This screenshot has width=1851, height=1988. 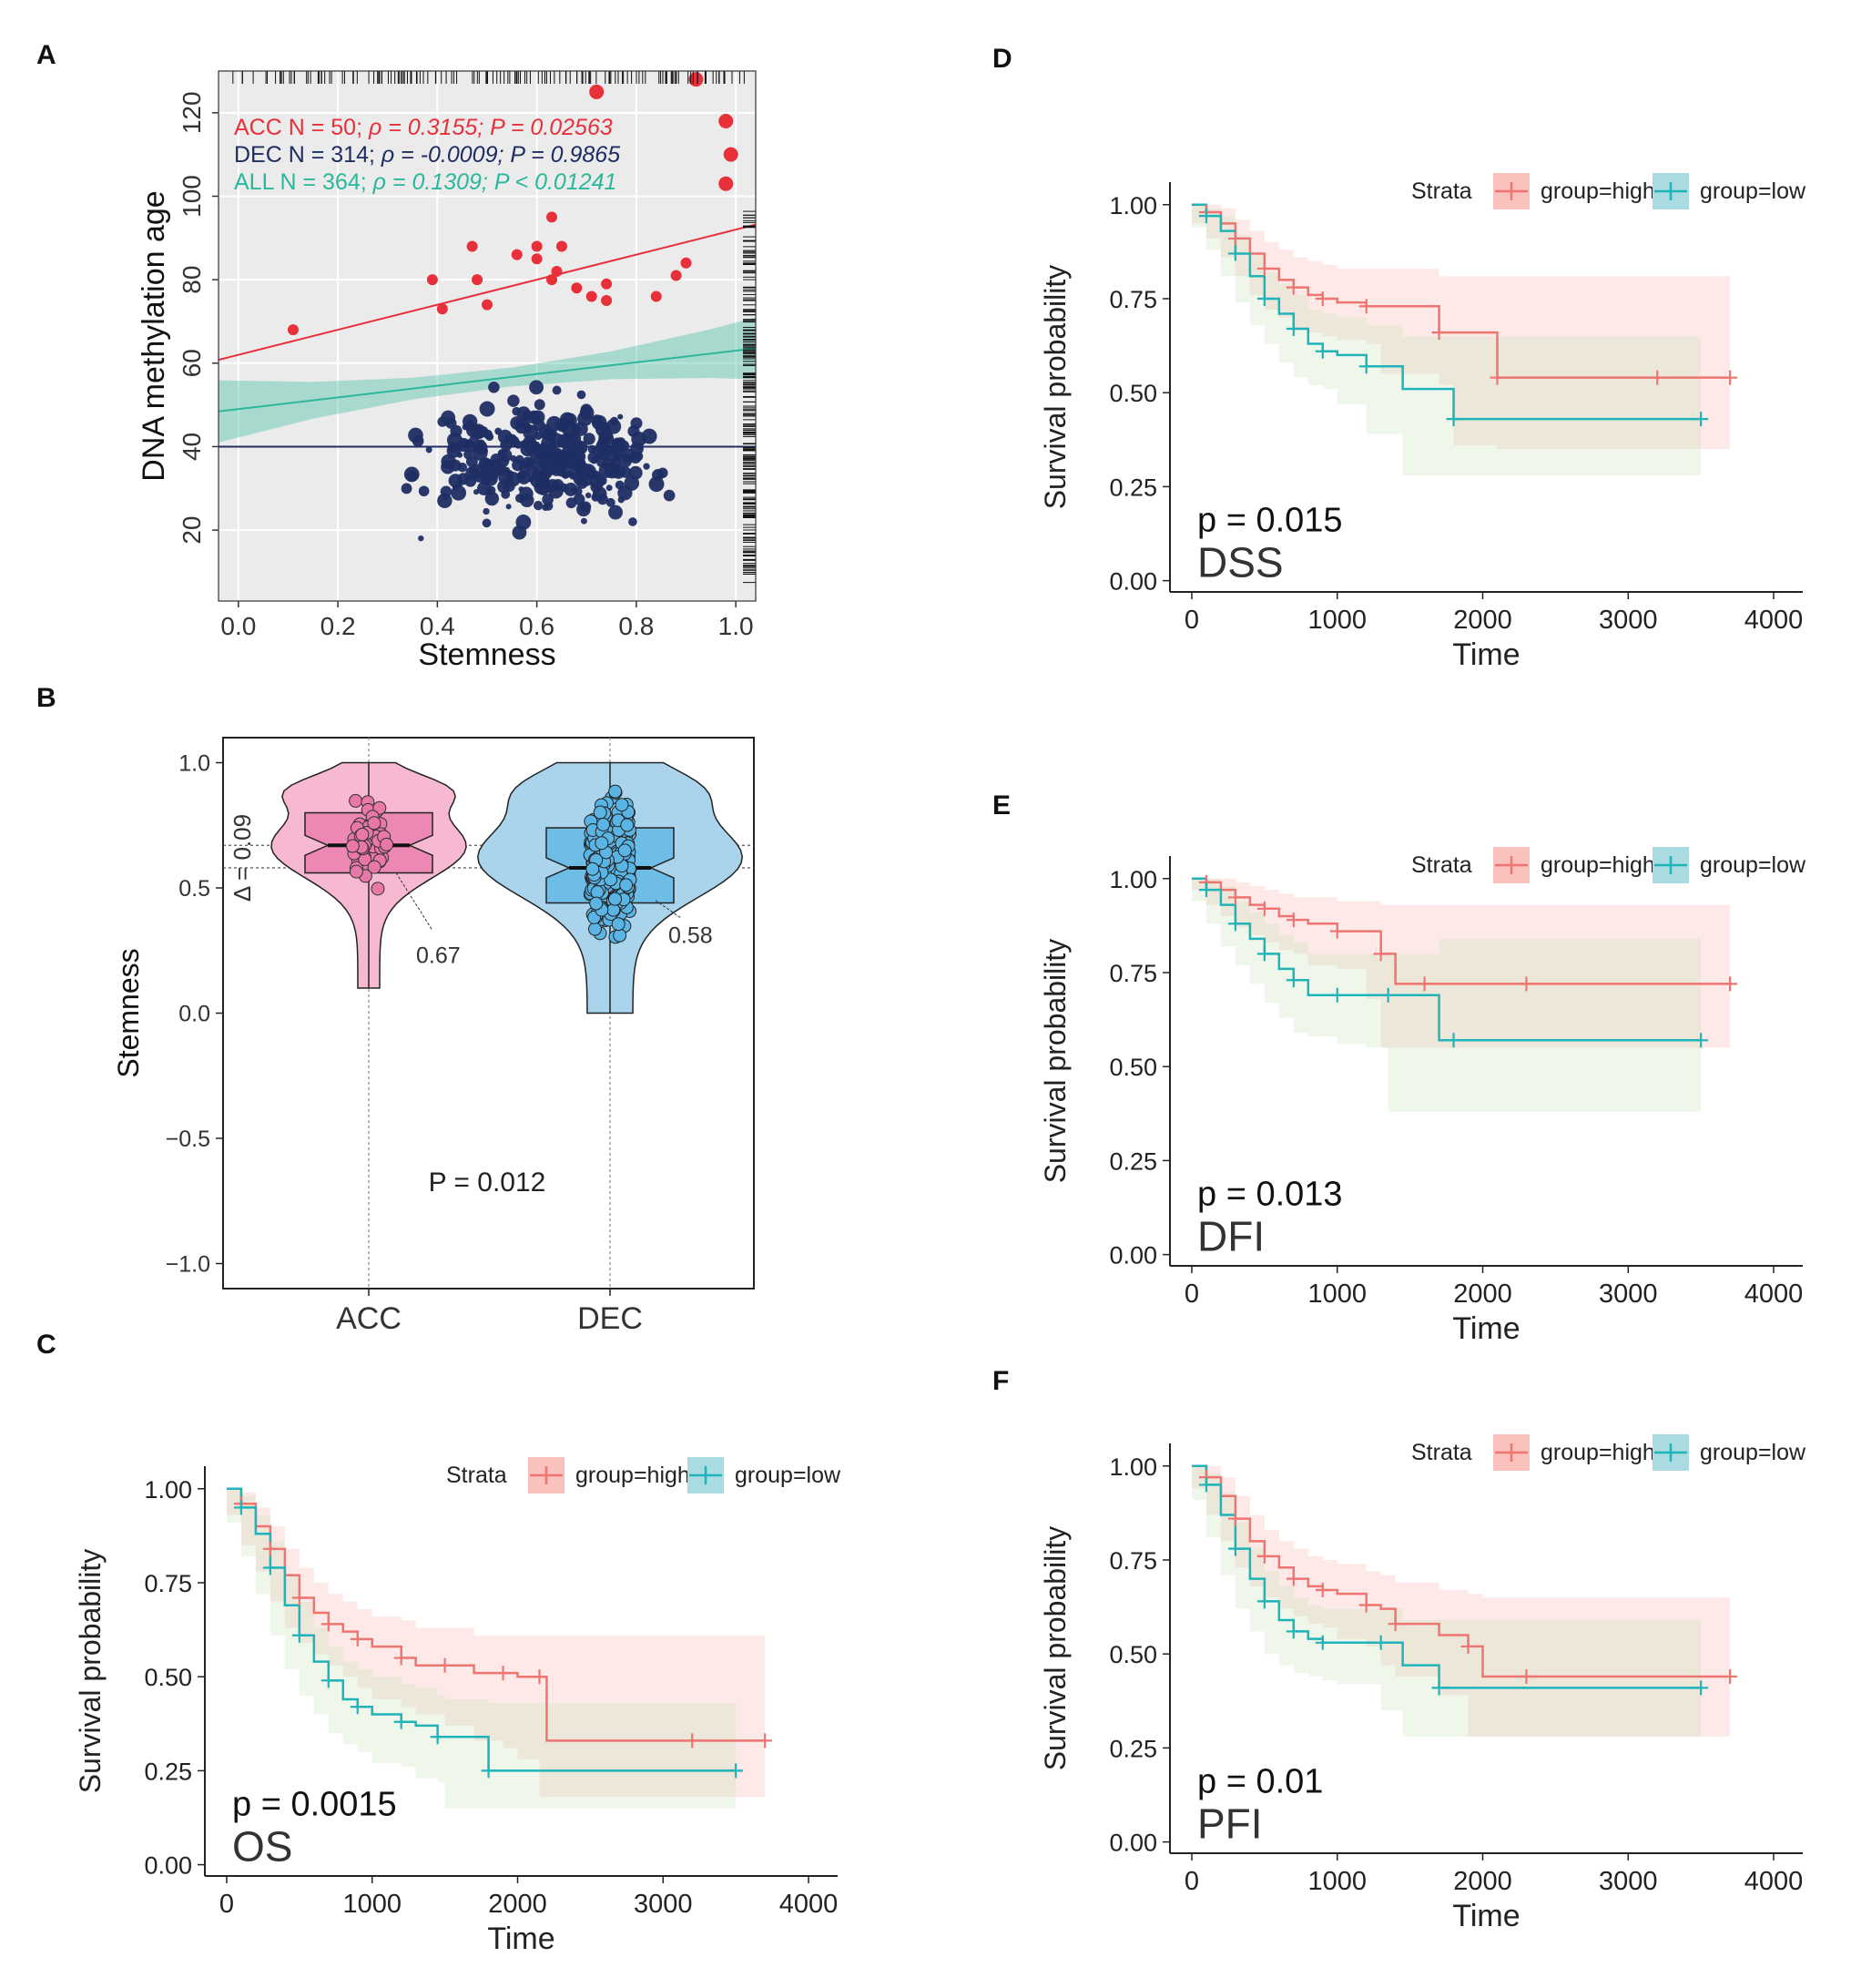 What do you see at coordinates (1002, 805) in the screenshot?
I see `panel-label-e: E` at bounding box center [1002, 805].